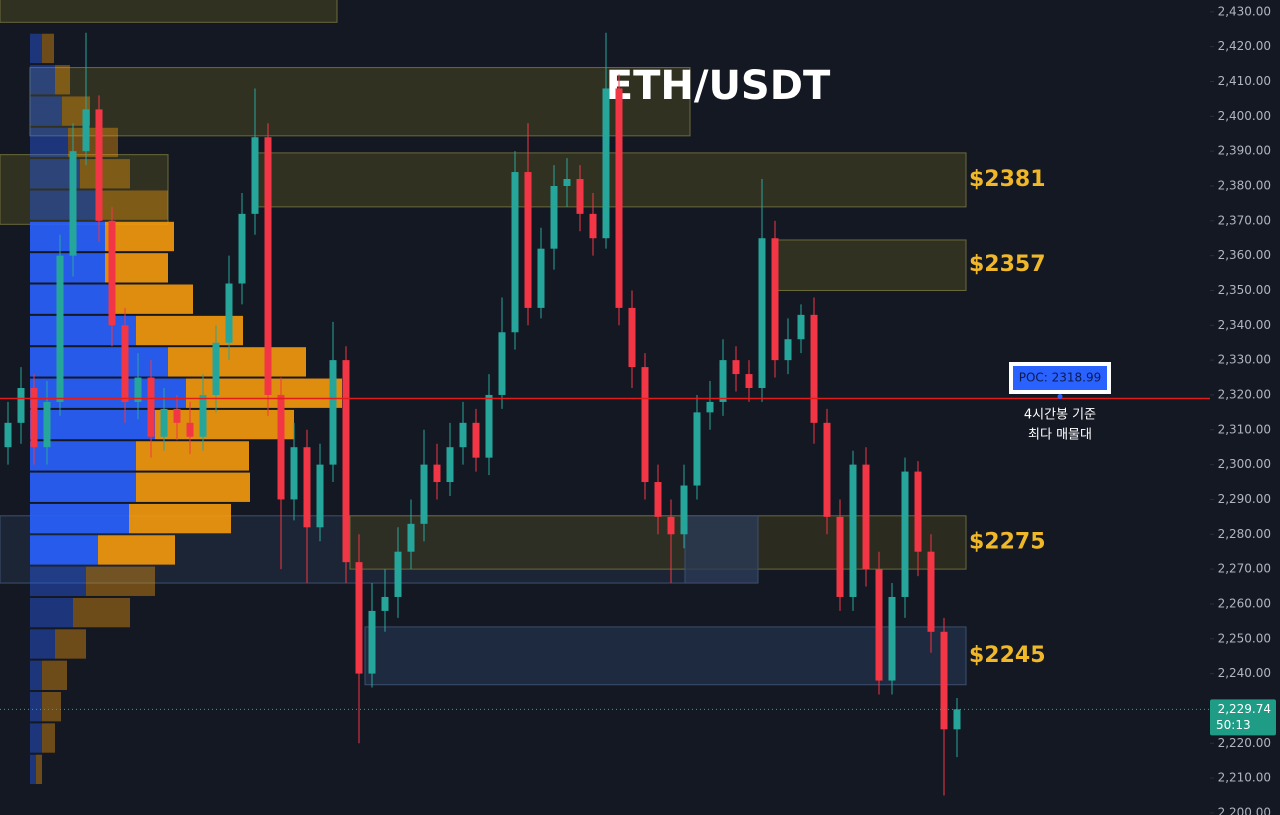 The width and height of the screenshot is (1280, 815). What do you see at coordinates (1244, 673) in the screenshot?
I see `y-tick-label: 2,240.00` at bounding box center [1244, 673].